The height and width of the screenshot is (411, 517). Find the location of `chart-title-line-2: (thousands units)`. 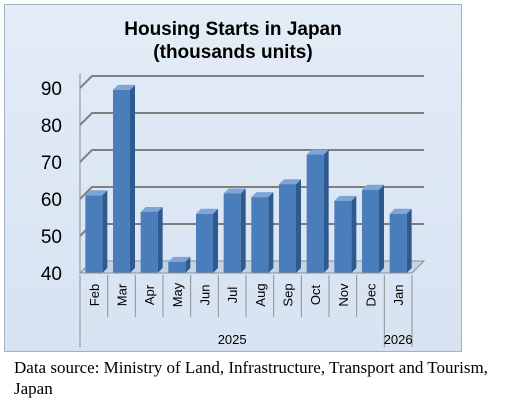

chart-title-line-2: (thousands units) is located at coordinates (233, 52).